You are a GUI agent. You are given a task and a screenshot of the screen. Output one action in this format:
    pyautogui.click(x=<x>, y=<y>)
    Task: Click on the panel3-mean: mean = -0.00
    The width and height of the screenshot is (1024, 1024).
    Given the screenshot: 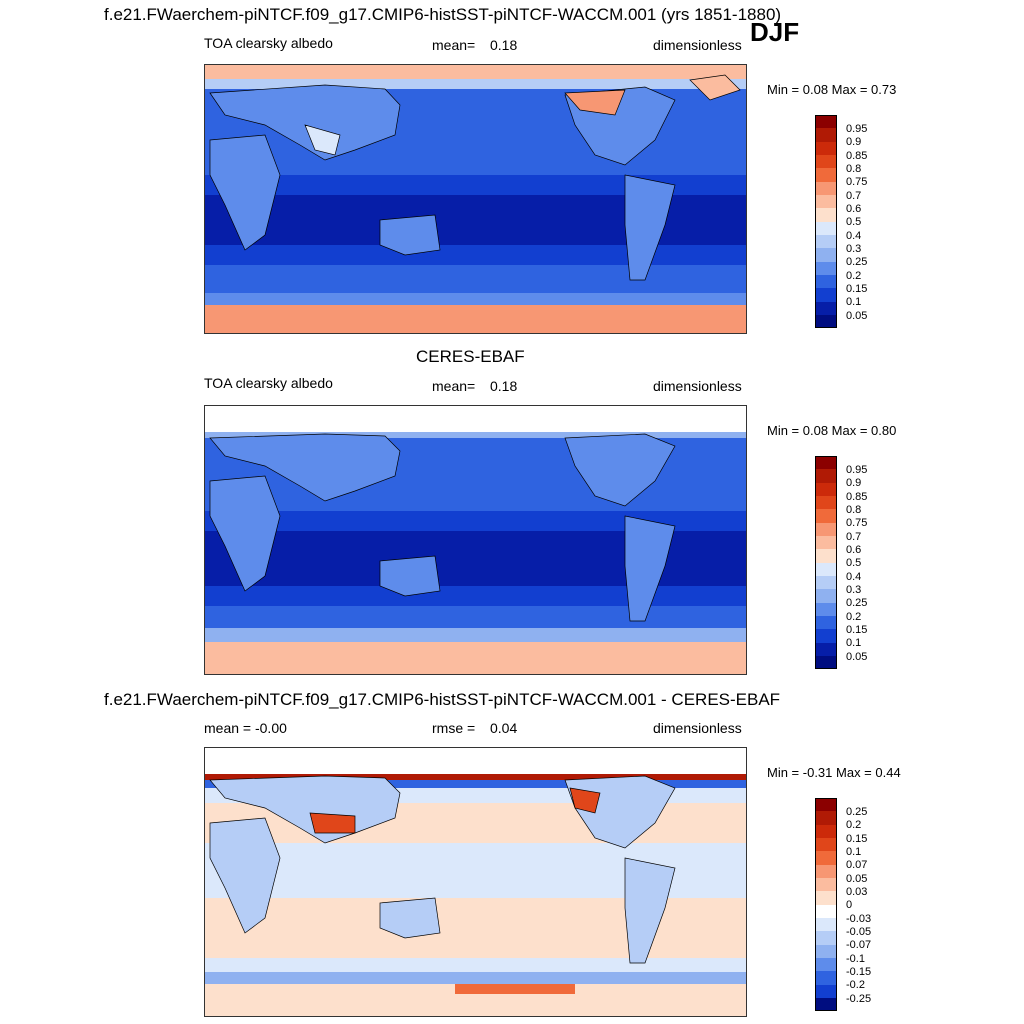 What is the action you would take?
    pyautogui.click(x=245, y=728)
    